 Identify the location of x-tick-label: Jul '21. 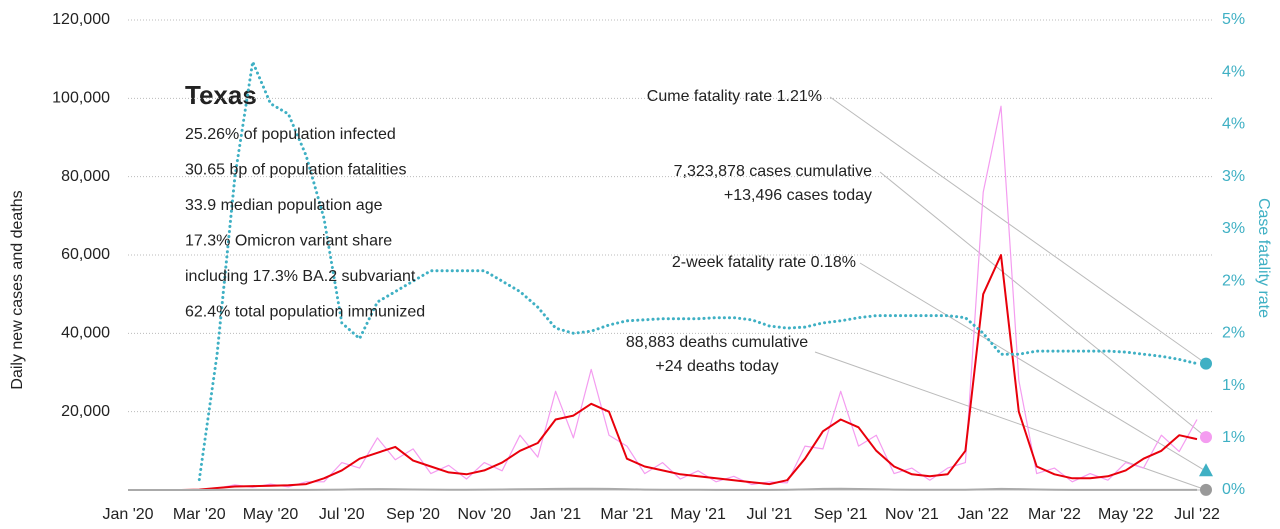
(770, 514).